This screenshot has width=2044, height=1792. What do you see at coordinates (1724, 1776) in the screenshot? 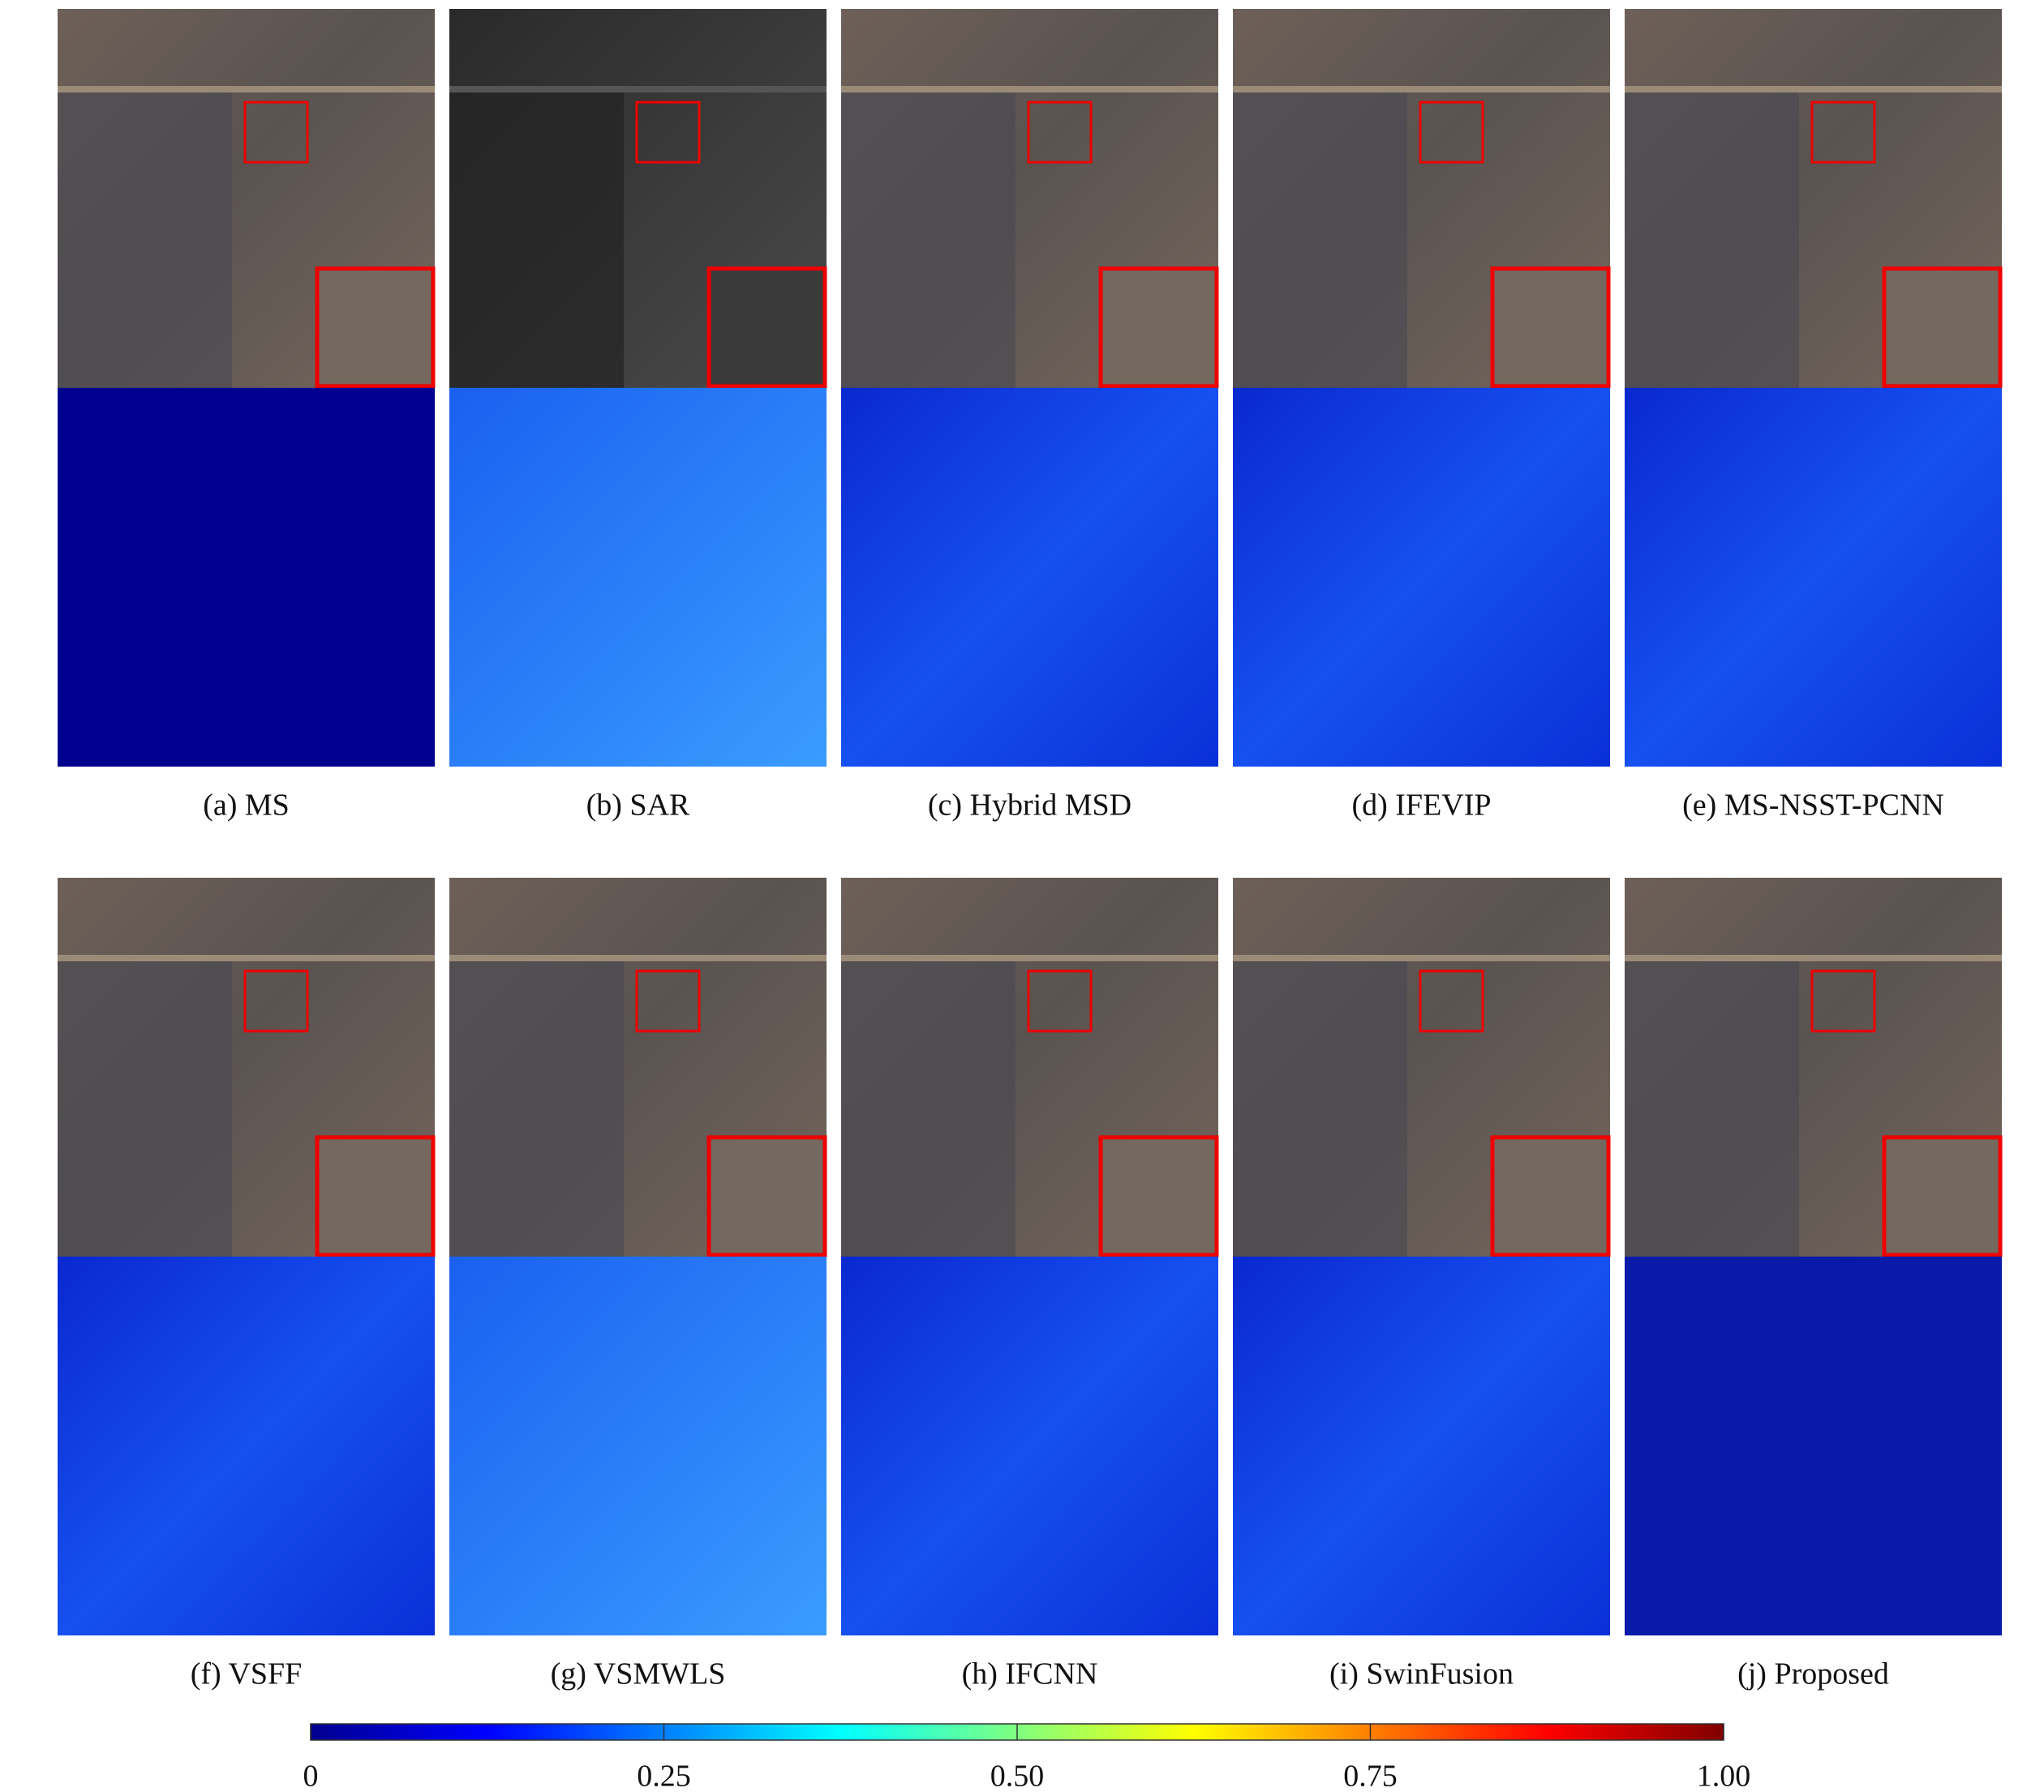
I see `colorbar-tick-label: 1.00` at bounding box center [1724, 1776].